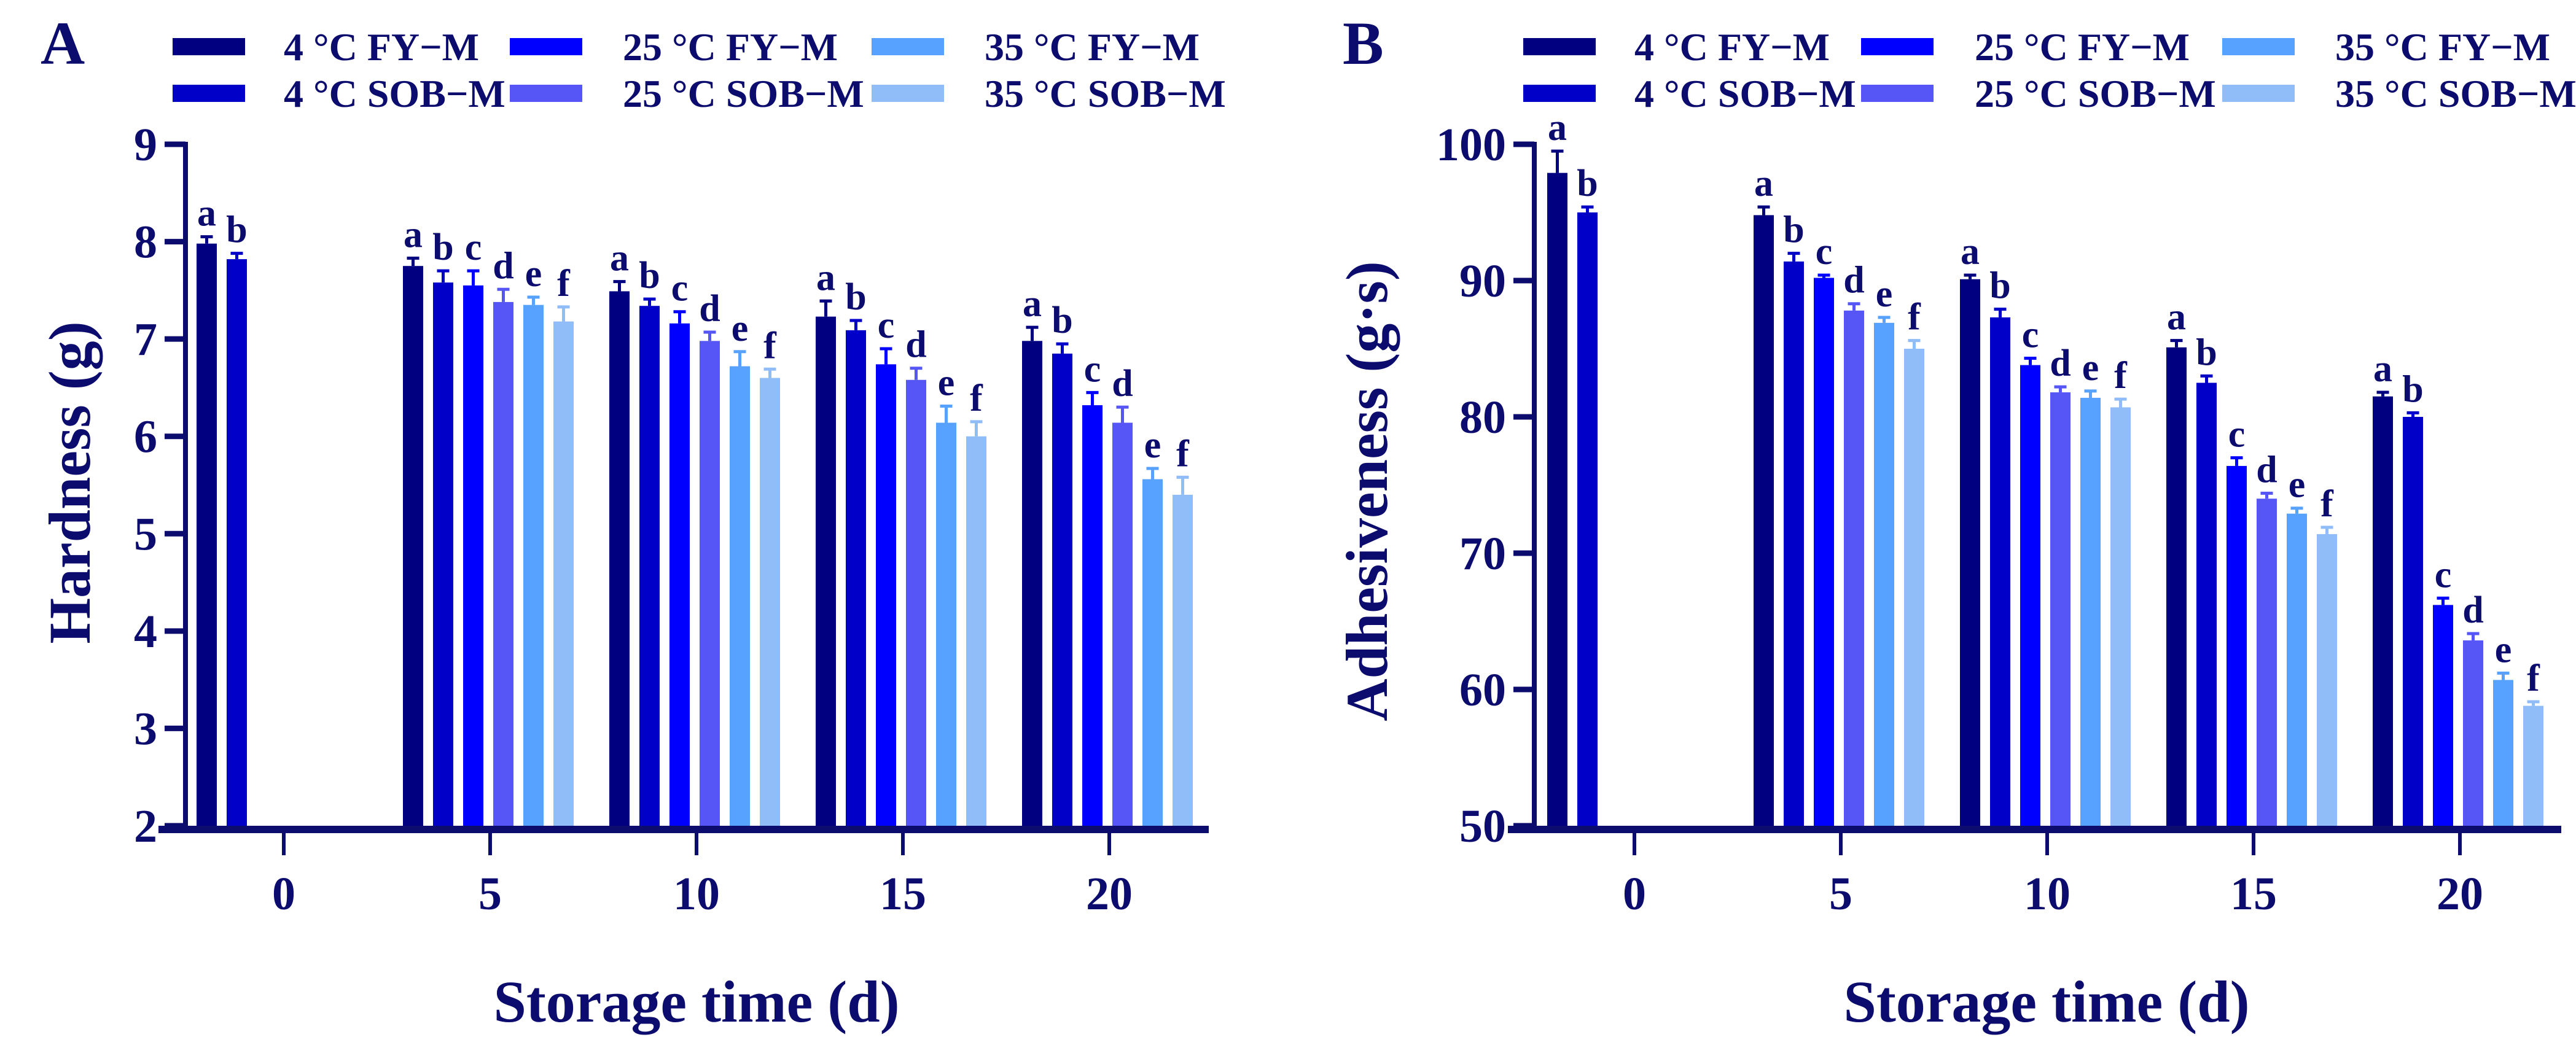 This screenshot has width=2576, height=1056. Describe the element at coordinates (2047, 894) in the screenshot. I see `x-tick-label: 10` at that location.